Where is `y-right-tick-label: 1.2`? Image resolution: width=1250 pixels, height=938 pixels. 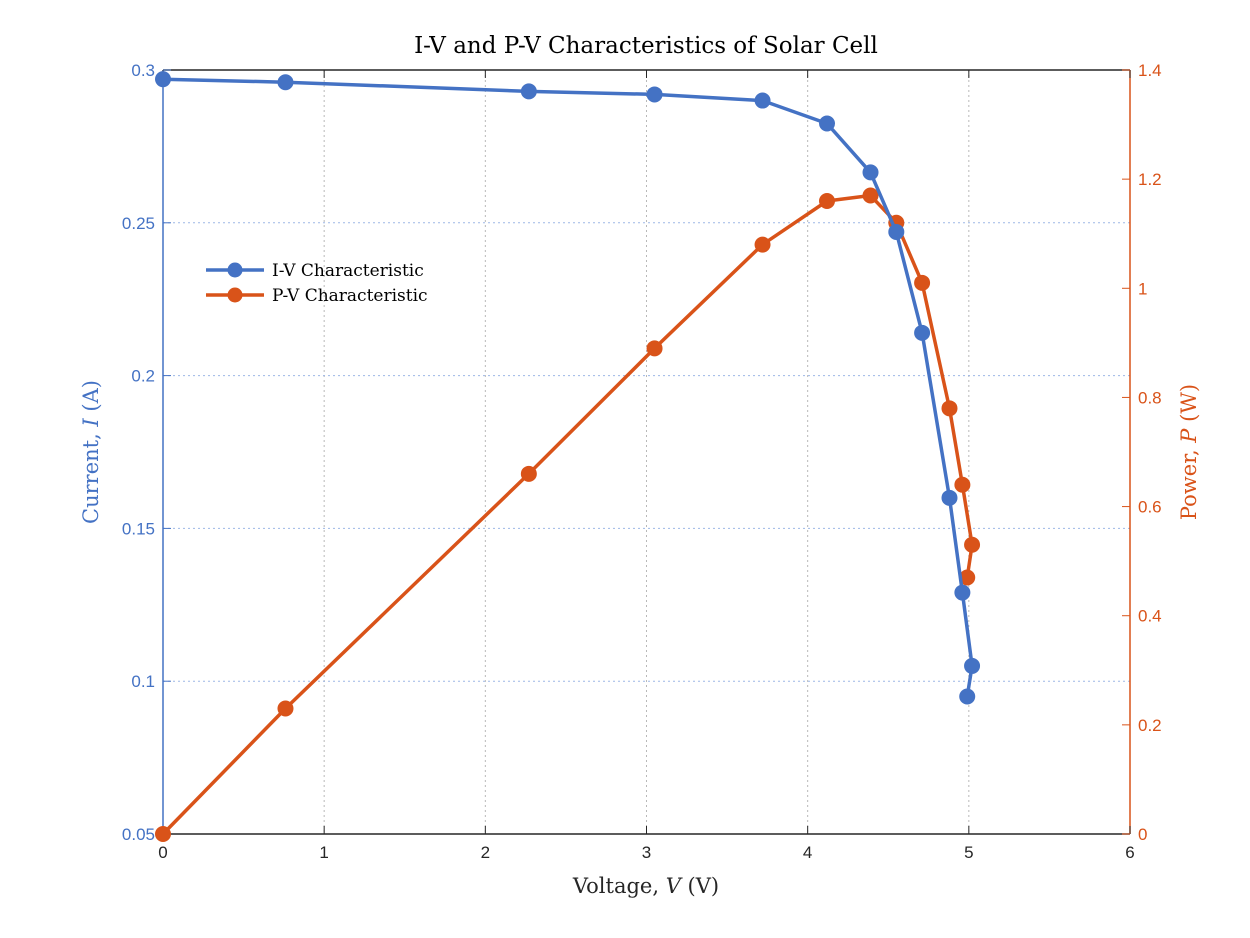 y-right-tick-label: 1.2 is located at coordinates (1150, 179).